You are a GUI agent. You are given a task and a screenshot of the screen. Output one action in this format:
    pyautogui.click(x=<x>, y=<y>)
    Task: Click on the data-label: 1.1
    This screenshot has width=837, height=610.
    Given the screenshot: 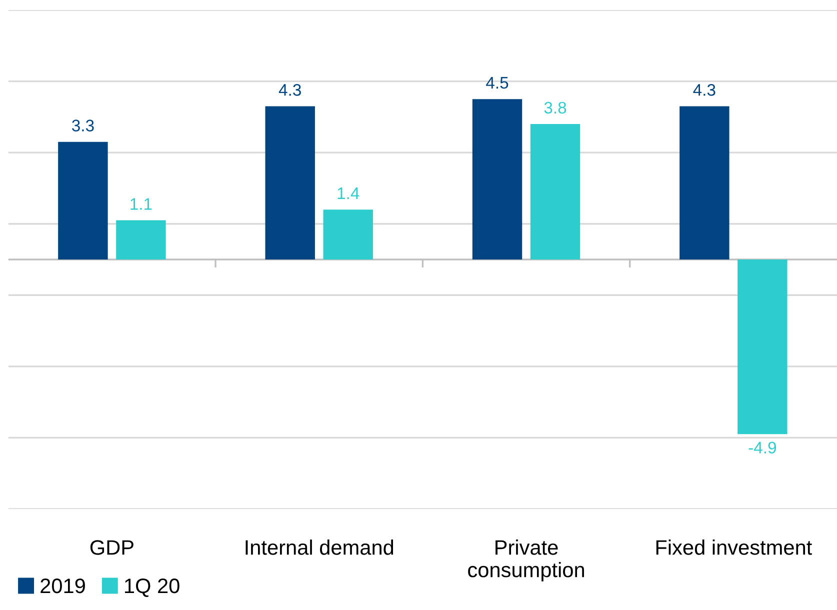 What is the action you would take?
    pyautogui.click(x=141, y=204)
    